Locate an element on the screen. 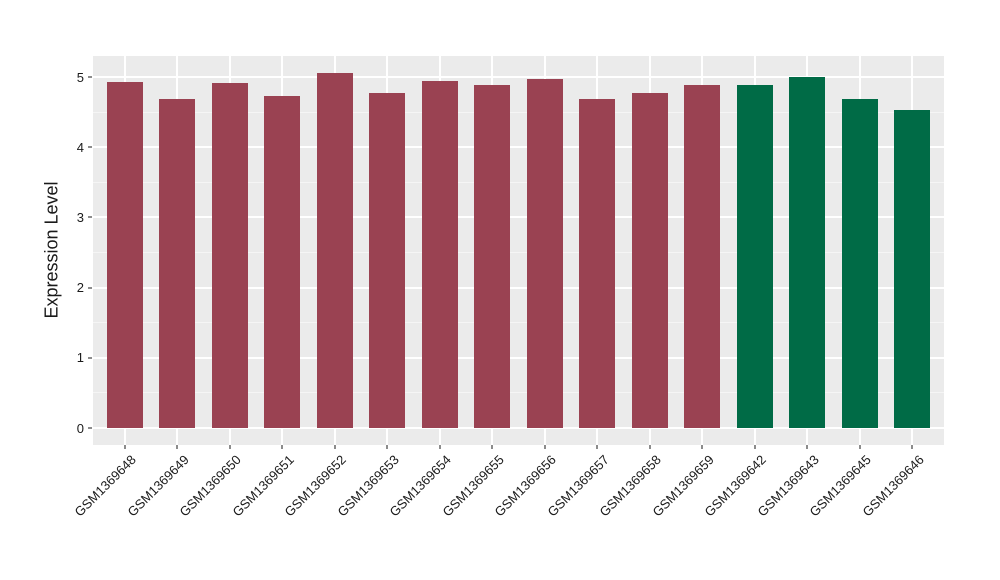 Image resolution: width=1000 pixels, height=580 pixels. bar-GSM1369657 is located at coordinates (597, 263).